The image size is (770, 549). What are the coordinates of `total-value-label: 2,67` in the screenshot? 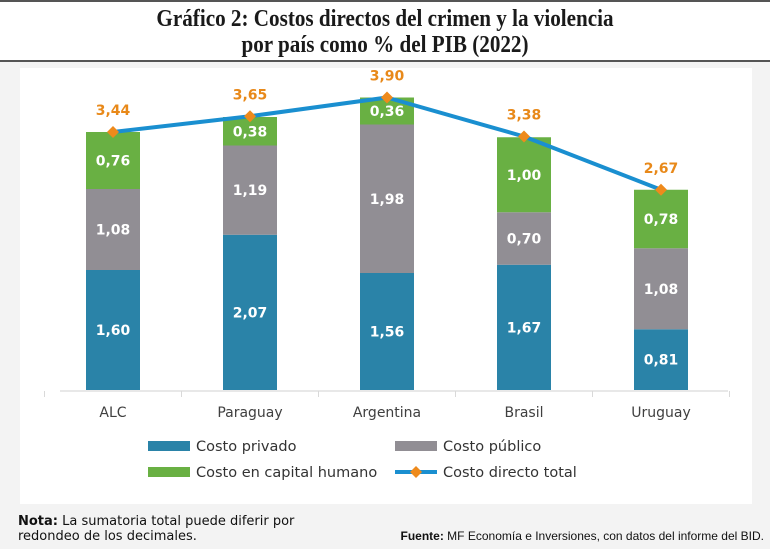 It's located at (661, 169).